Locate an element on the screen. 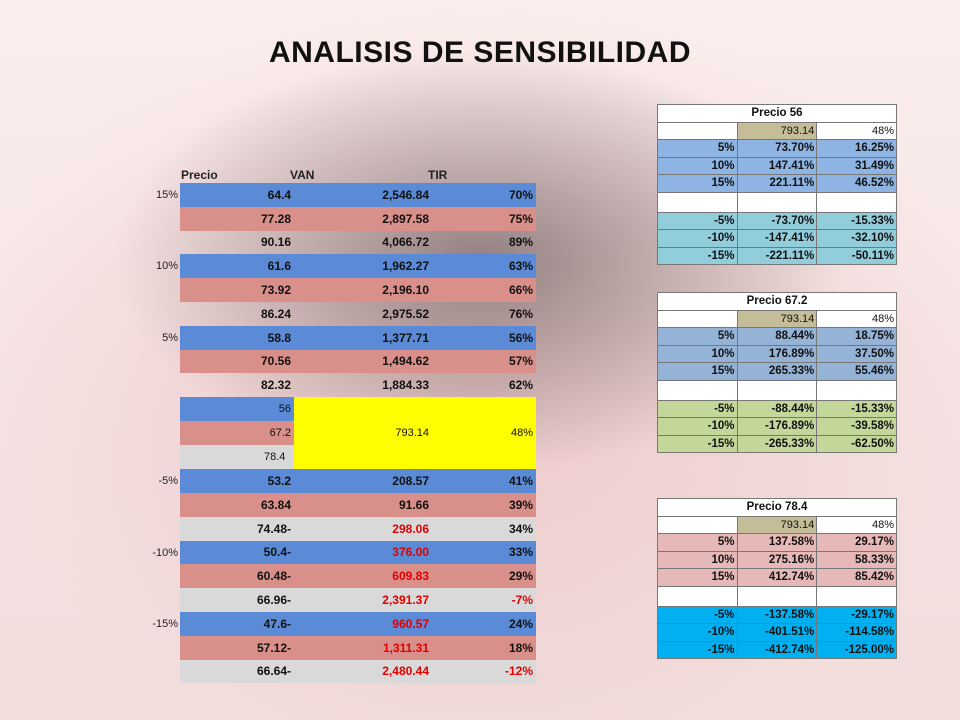 This screenshot has height=720, width=960. header-van: VAN is located at coordinates (302, 175).